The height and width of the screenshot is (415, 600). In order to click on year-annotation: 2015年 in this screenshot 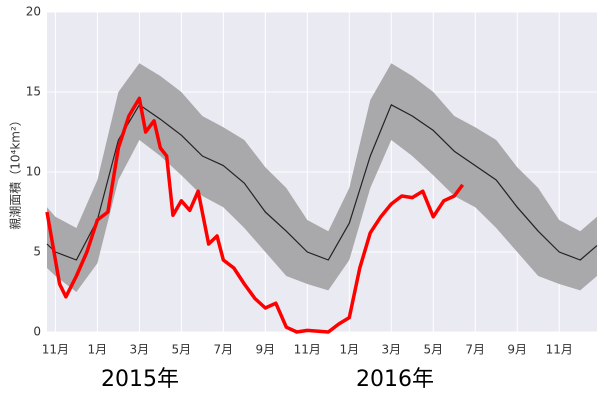, I will do `click(140, 379)`.